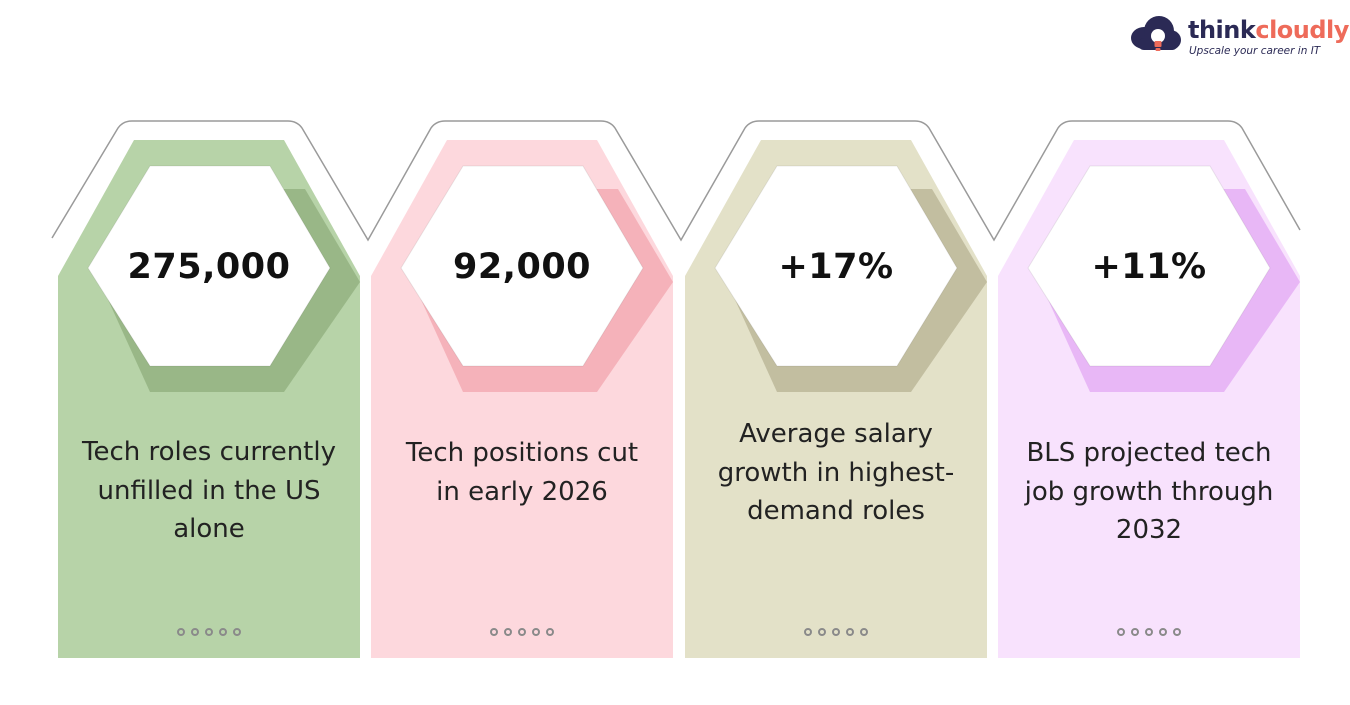 This screenshot has height=705, width=1350. Describe the element at coordinates (1156, 33) in the screenshot. I see `cloud-bulb-icon` at that location.